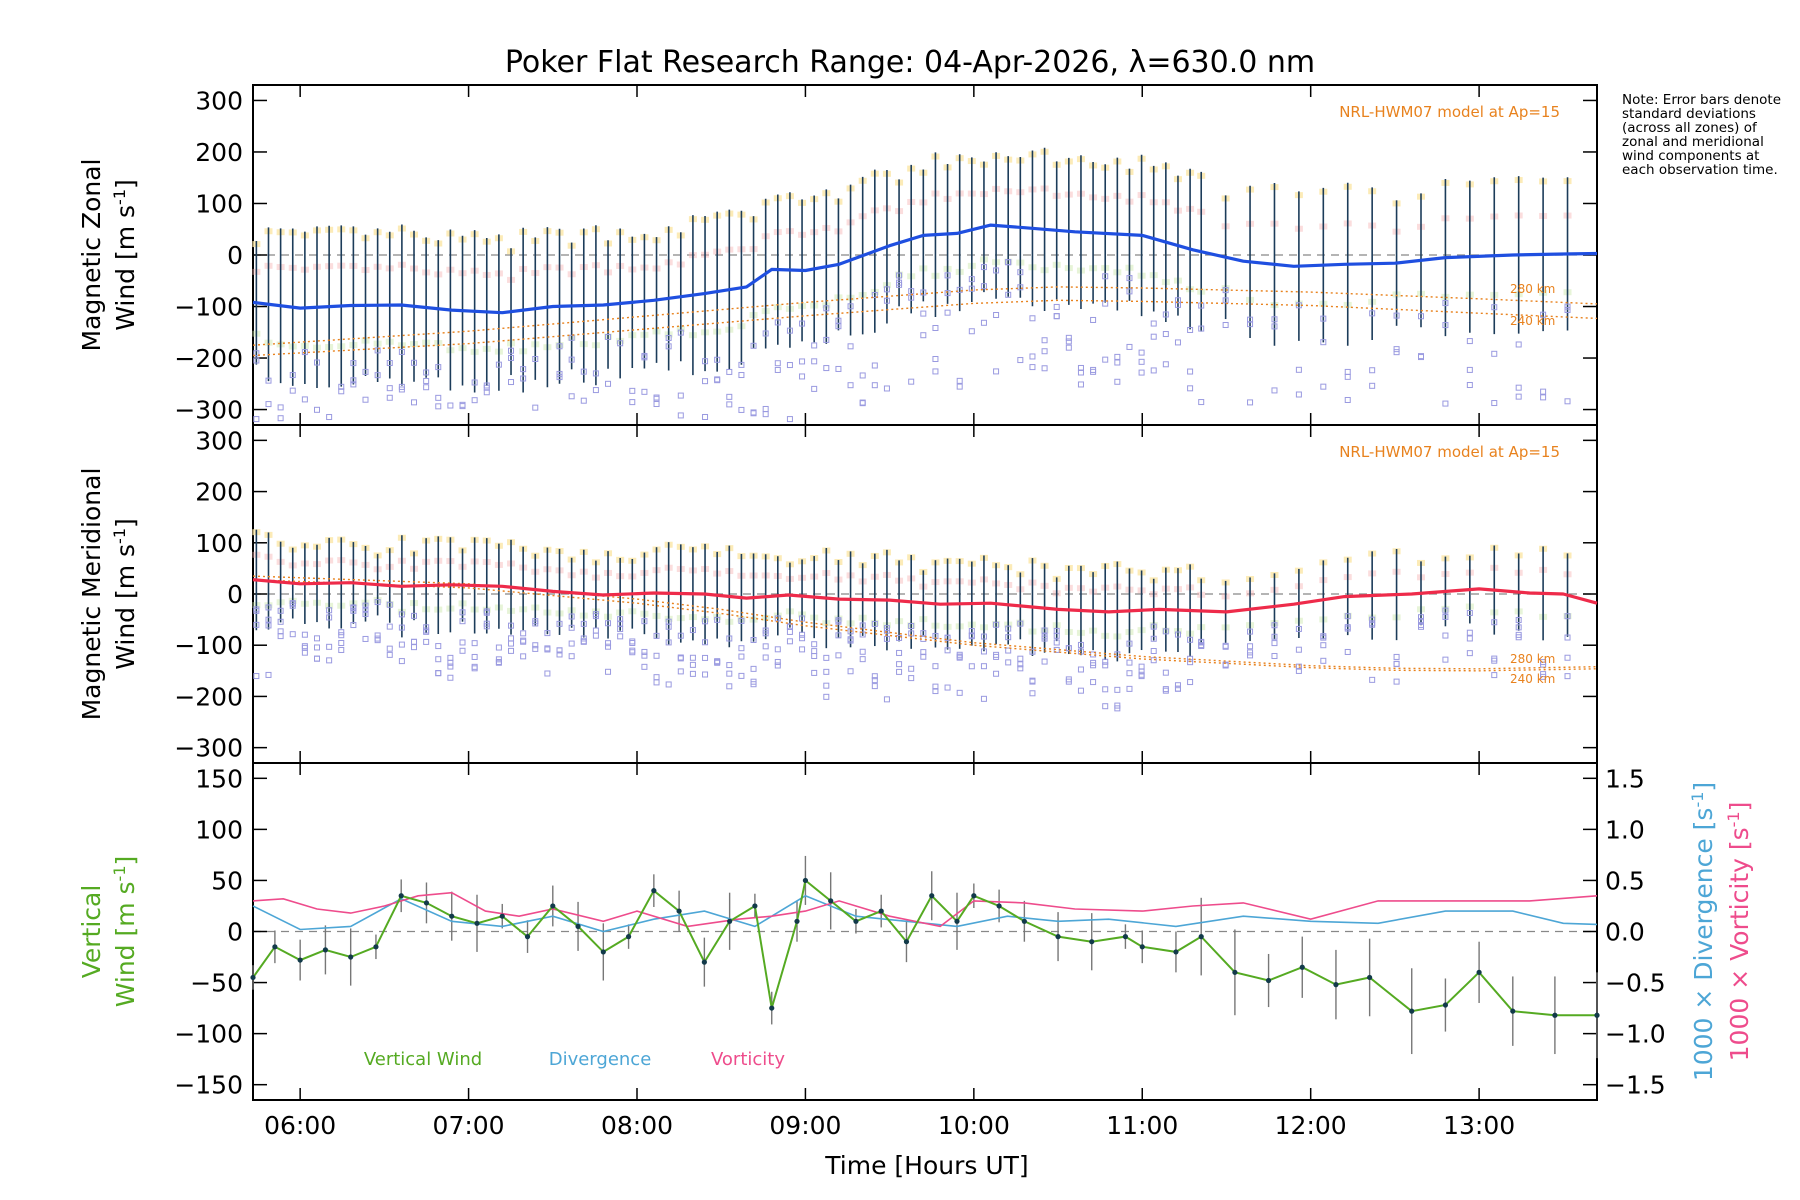  What do you see at coordinates (91, 932) in the screenshot?
I see `y-axis-label-line1: Vertical` at bounding box center [91, 932].